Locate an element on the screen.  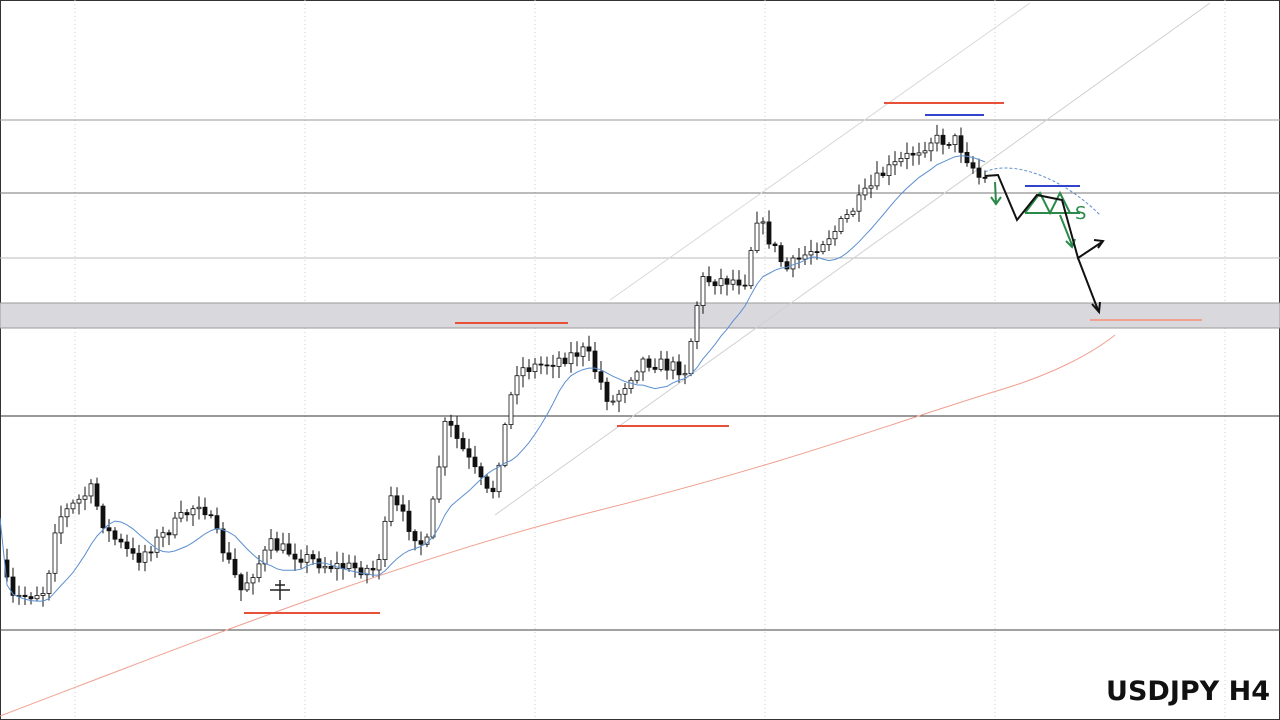
ma-projection is located at coordinates (1042, 191).